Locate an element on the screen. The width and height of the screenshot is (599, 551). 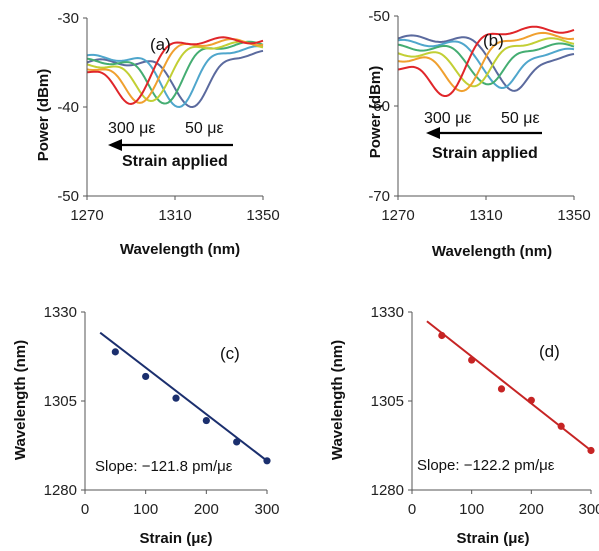
panel-b-xtick-label: 1270 is located at coordinates (397, 215).